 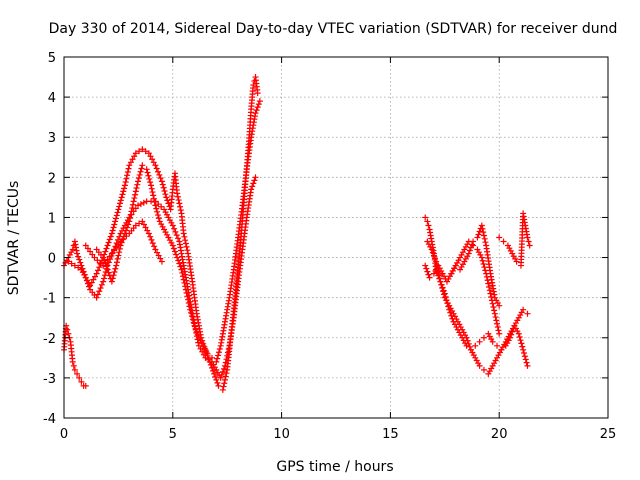 What do you see at coordinates (75, 355) in the screenshot?
I see `series-track-a` at bounding box center [75, 355].